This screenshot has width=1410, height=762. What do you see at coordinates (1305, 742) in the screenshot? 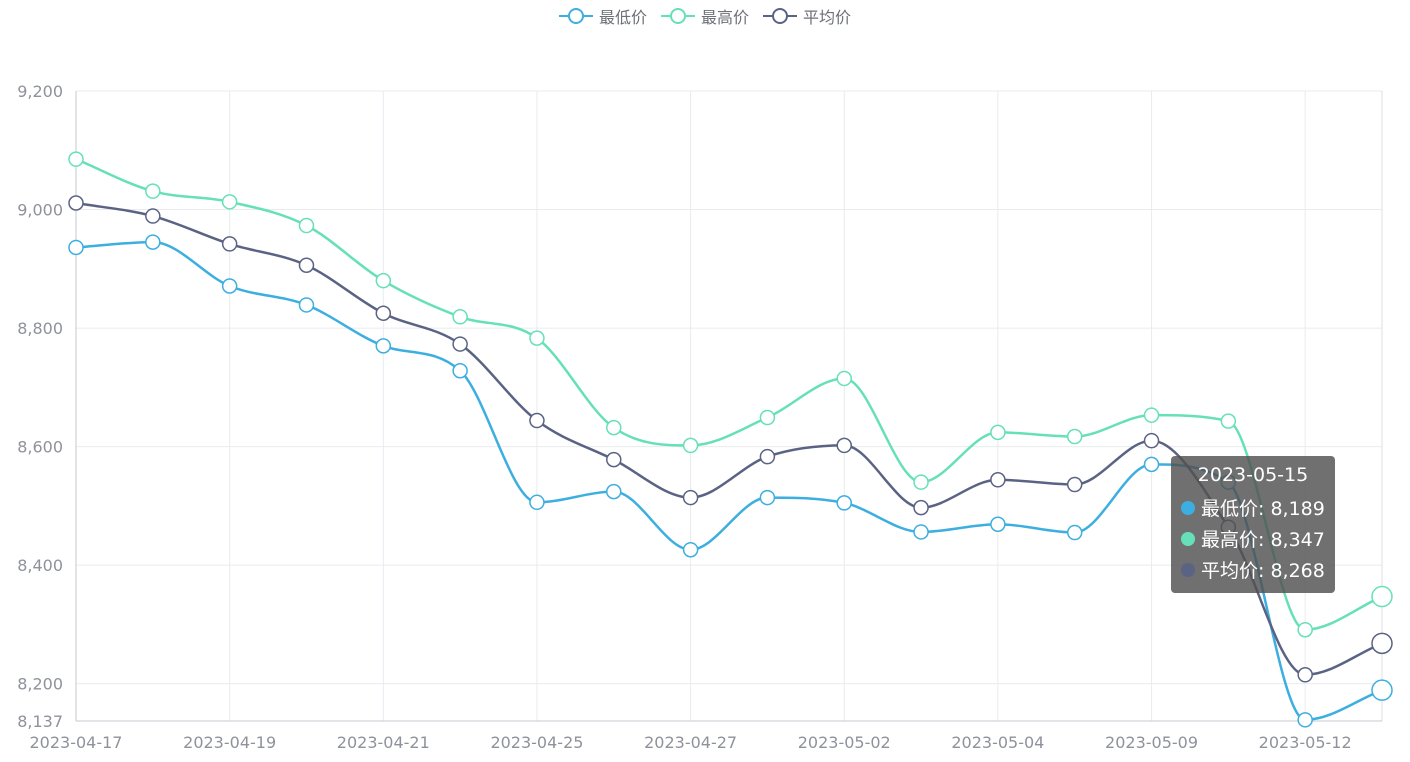
I see `x-tick-label: 2023-05-12` at bounding box center [1305, 742].